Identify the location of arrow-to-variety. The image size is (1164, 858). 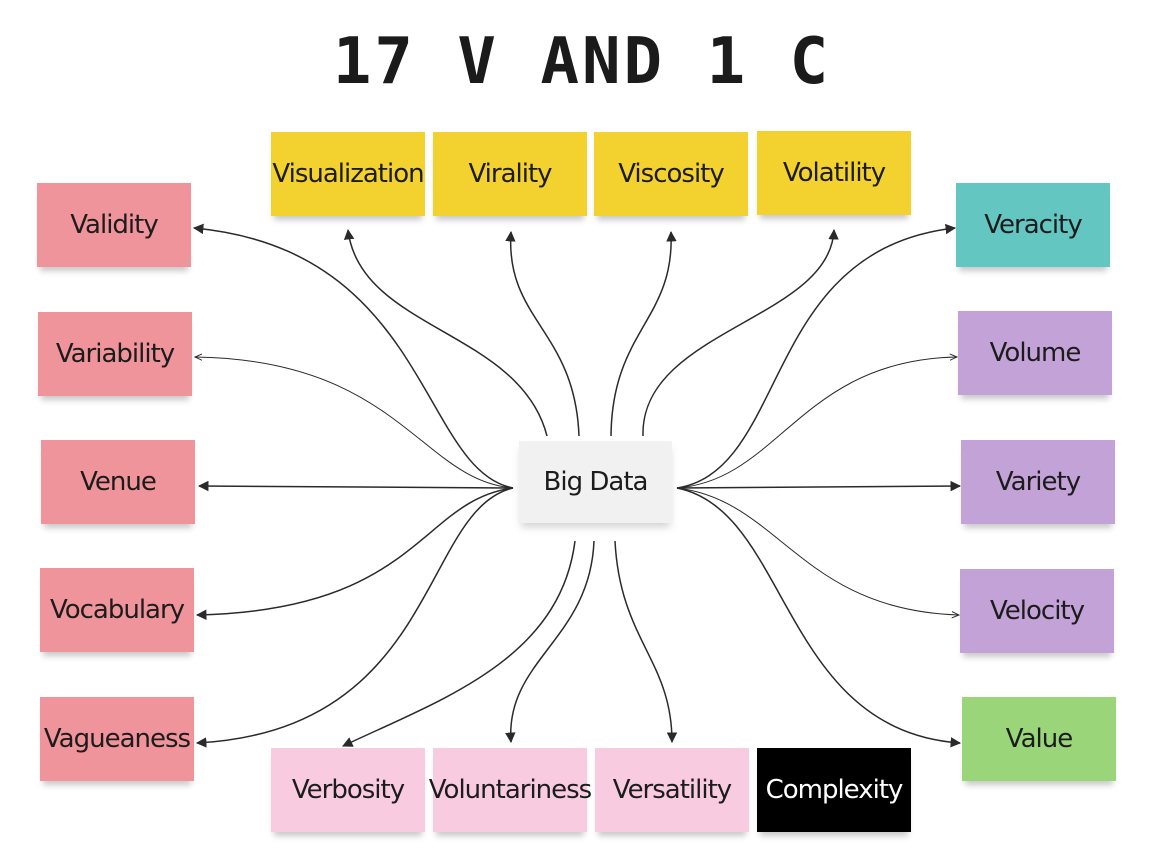
(819, 486).